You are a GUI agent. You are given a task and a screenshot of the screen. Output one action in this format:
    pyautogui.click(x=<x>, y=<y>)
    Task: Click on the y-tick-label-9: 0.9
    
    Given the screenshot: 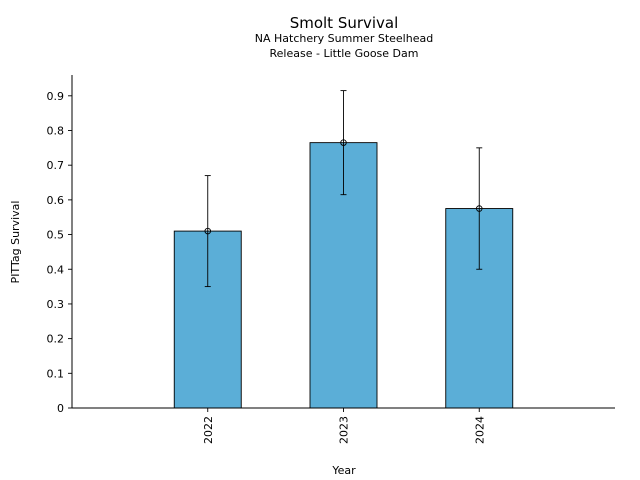 What is the action you would take?
    pyautogui.click(x=56, y=96)
    